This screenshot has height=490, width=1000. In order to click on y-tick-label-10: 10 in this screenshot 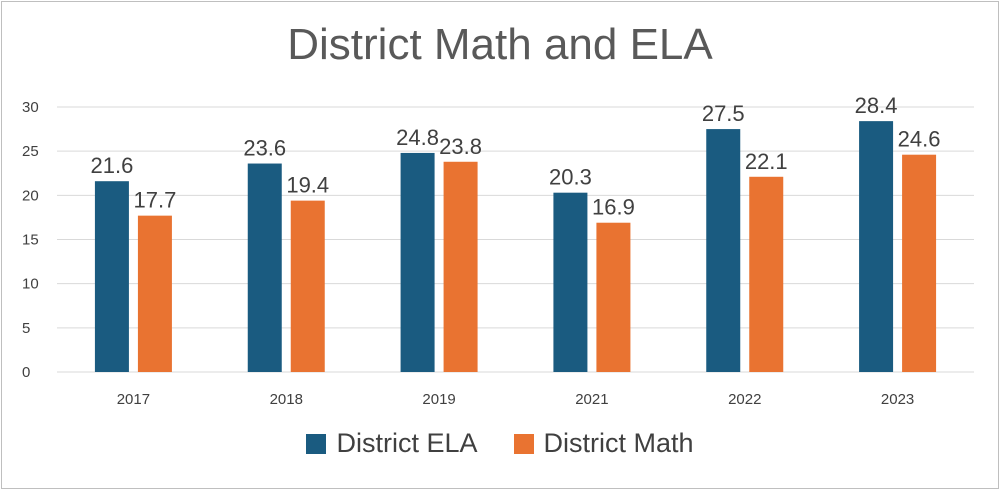, I will do `click(30, 284)`.